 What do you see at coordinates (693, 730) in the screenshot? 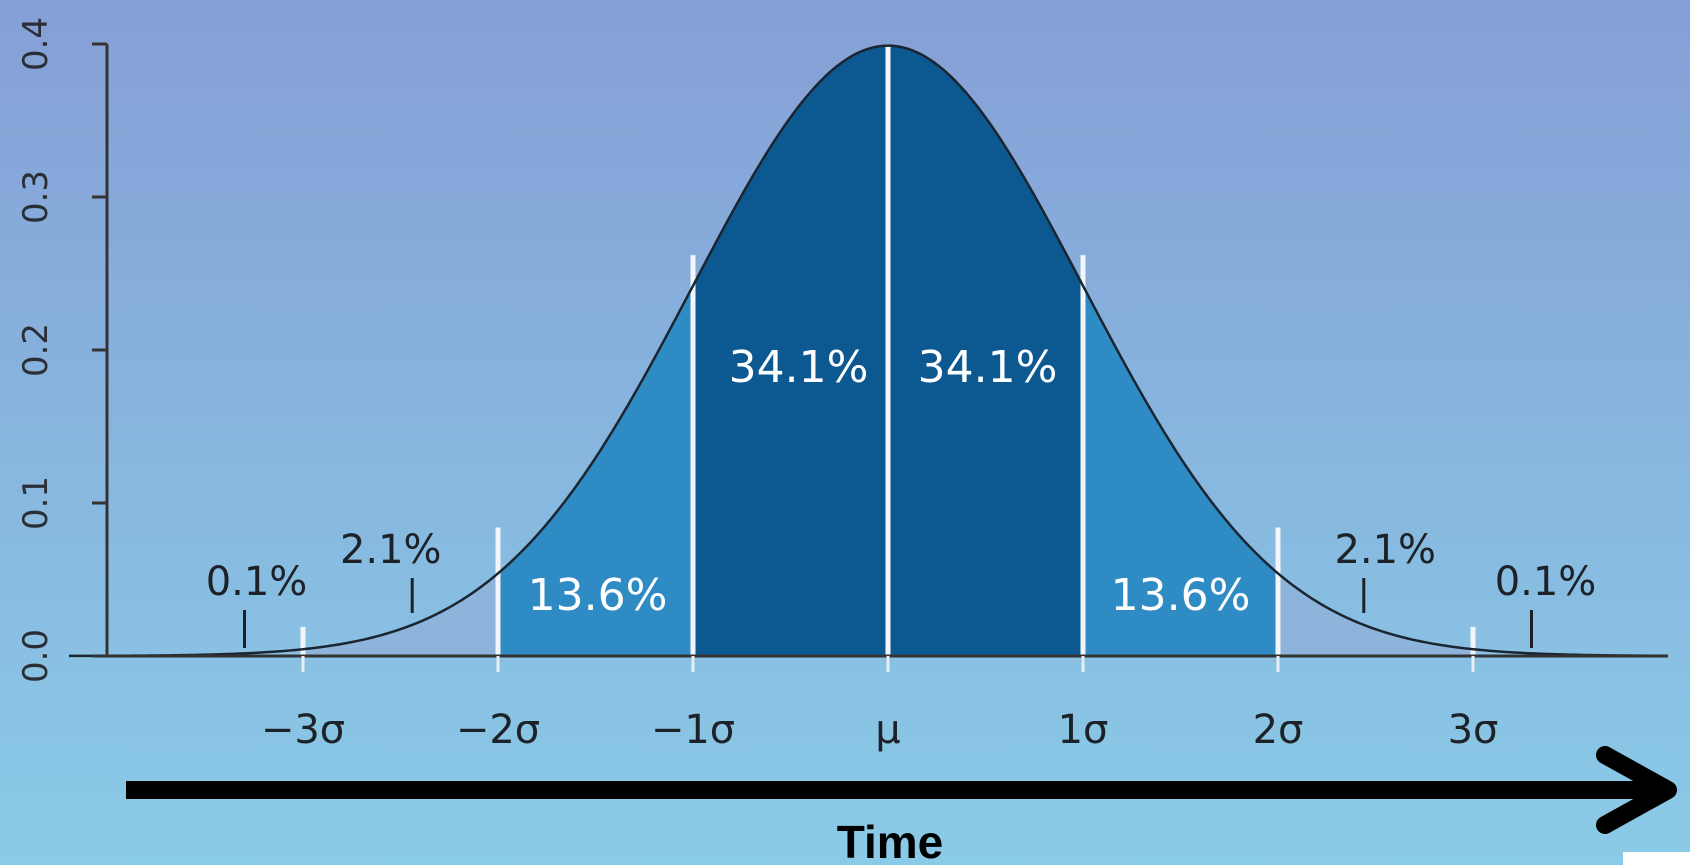
I see `x-tick-label: −1σ` at bounding box center [693, 730].